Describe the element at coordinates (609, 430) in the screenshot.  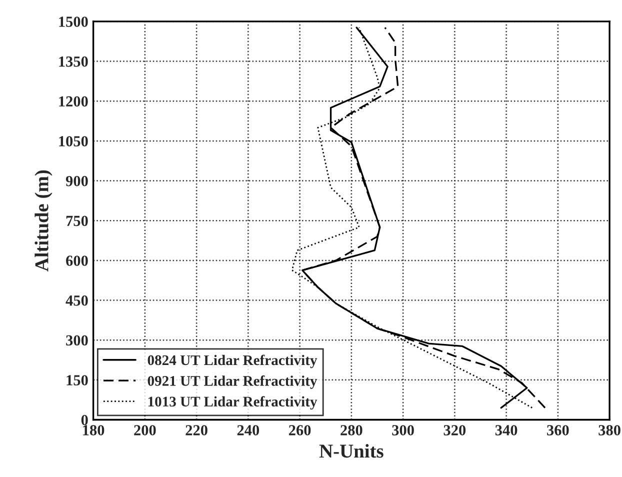
I see `x-tick-label: 380` at that location.